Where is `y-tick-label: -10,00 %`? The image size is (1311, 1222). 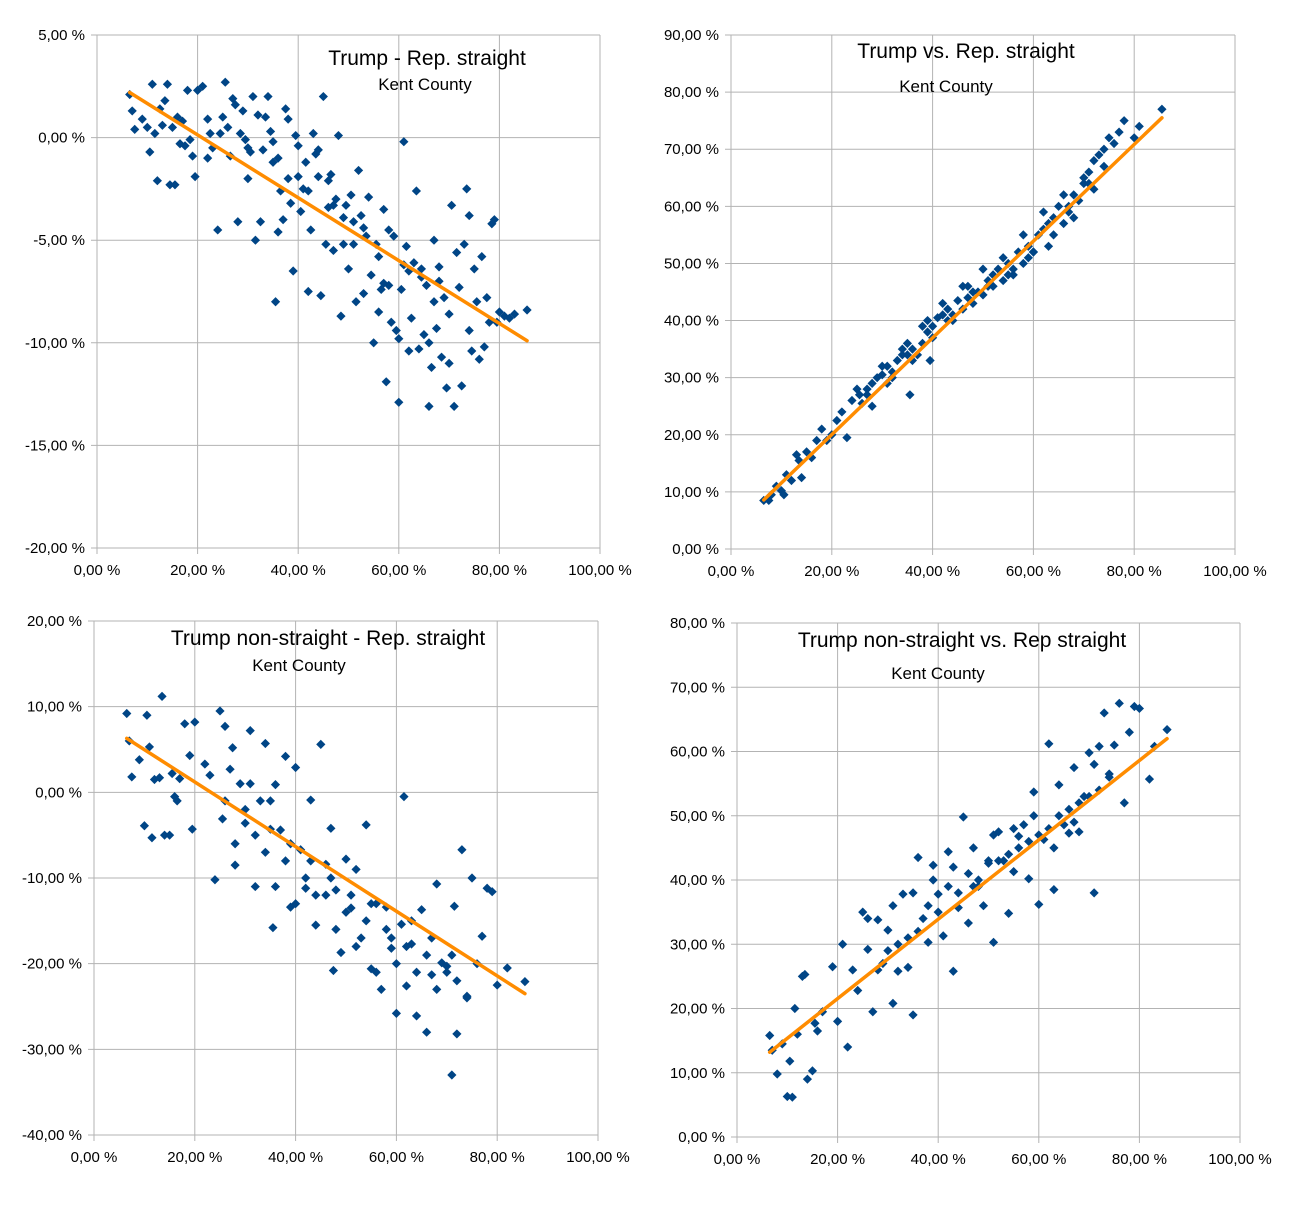
y-tick-label: -10,00 % is located at coordinates (52, 878).